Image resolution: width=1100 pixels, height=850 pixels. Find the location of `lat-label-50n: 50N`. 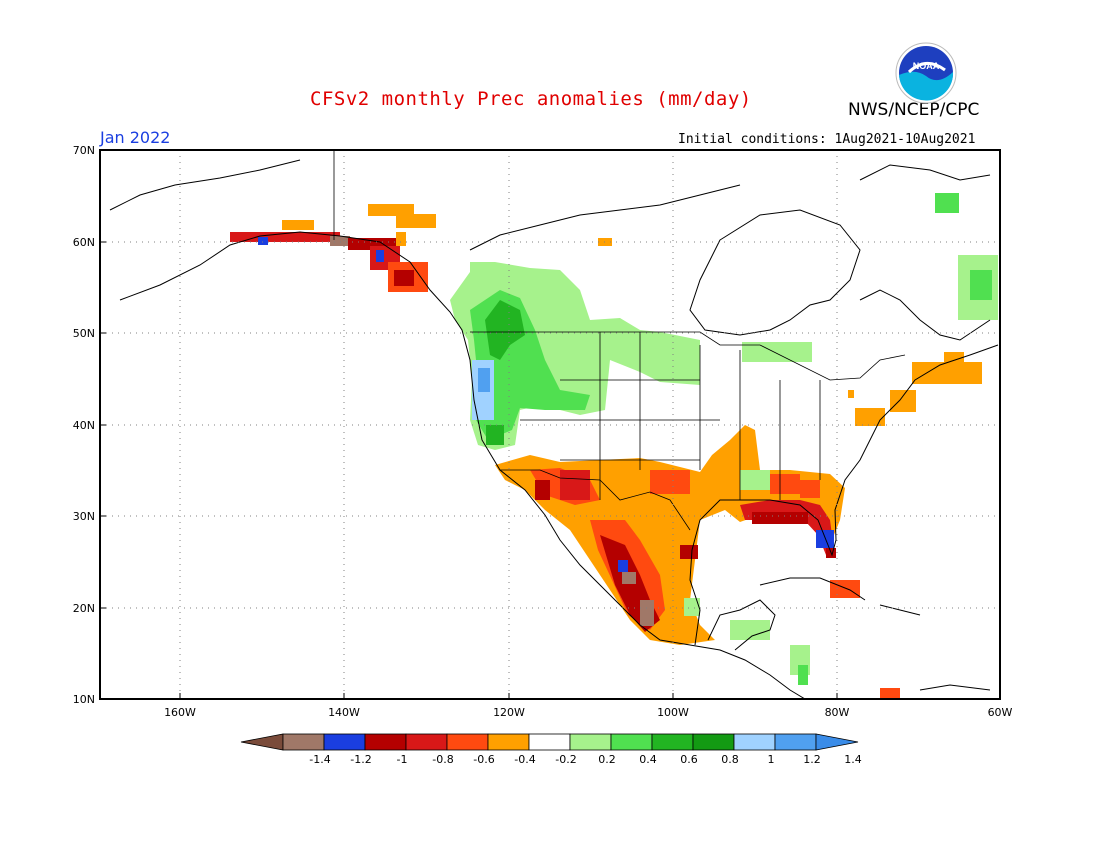

lat-label-50n: 50N is located at coordinates (84, 333).